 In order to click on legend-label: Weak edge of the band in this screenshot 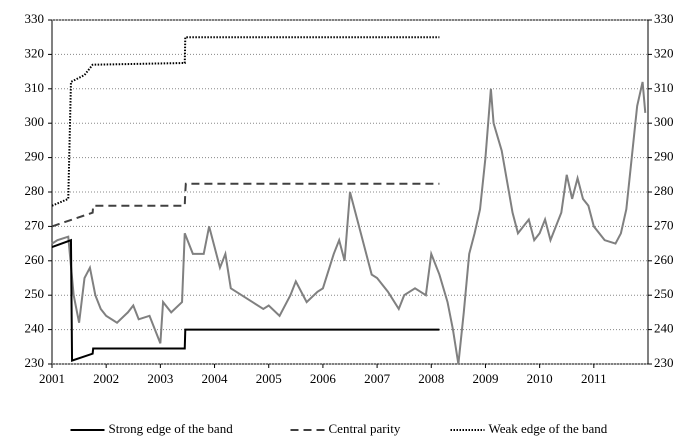, I will do `click(548, 428)`.